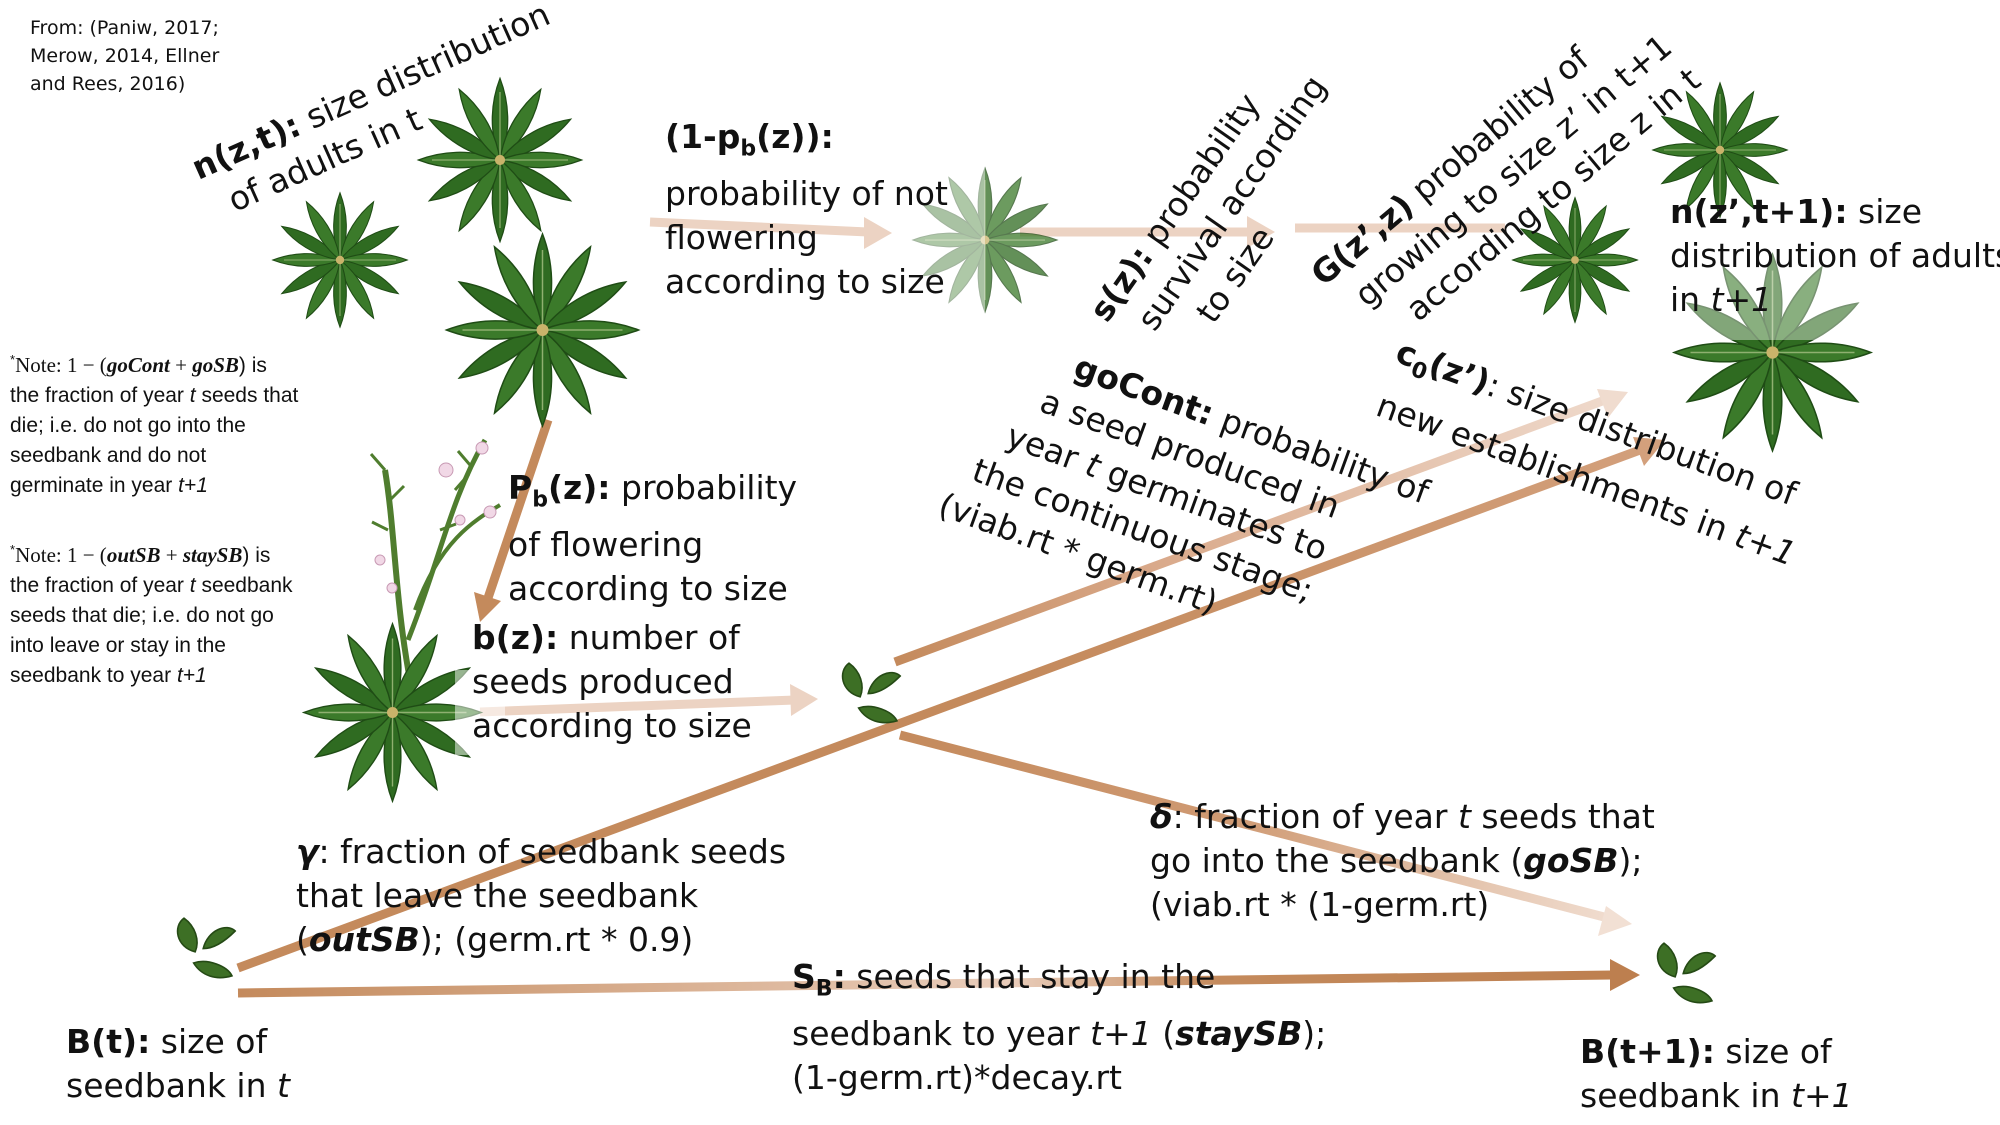  I want to click on outsb-line3c: ); (germ.rt * 0.9), so click(556, 939).